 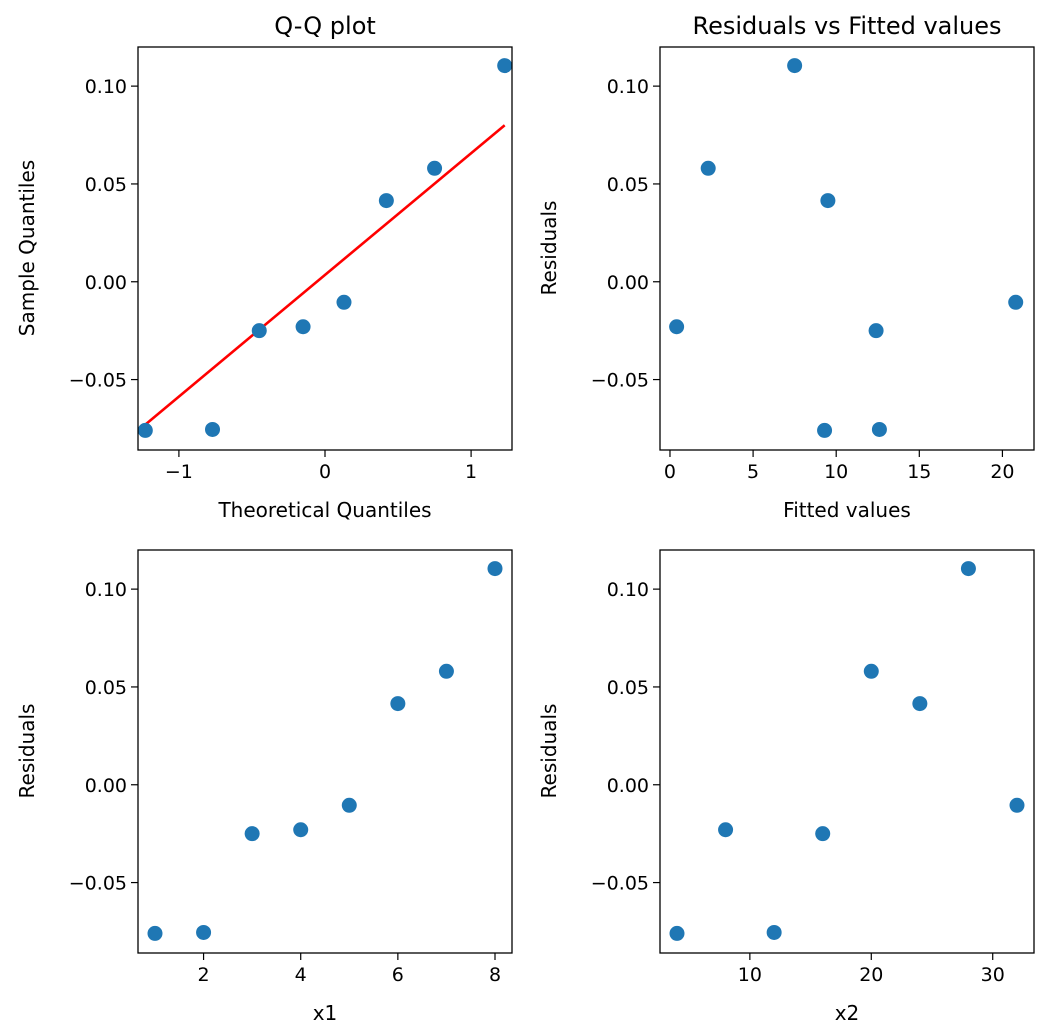 I want to click on rvf-plot-area, so click(x=846, y=248).